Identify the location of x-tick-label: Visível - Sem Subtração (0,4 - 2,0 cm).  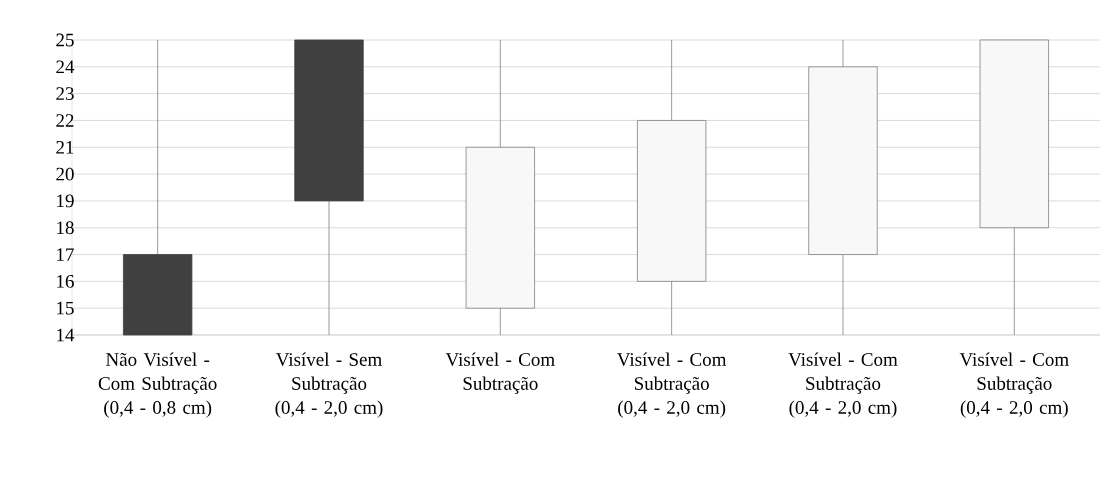
(329, 385).